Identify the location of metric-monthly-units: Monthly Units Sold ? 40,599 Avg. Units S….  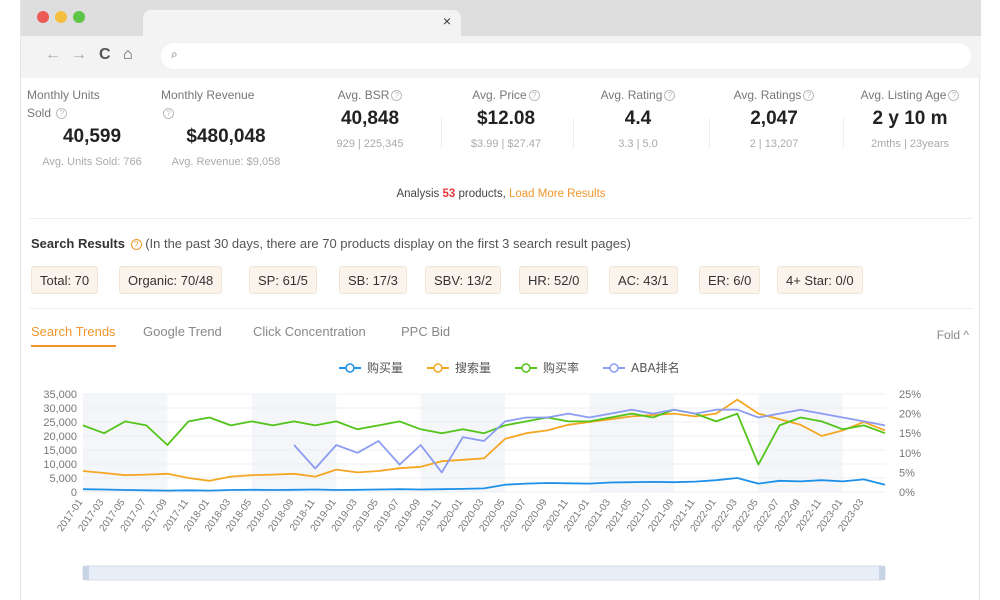
(92, 136).